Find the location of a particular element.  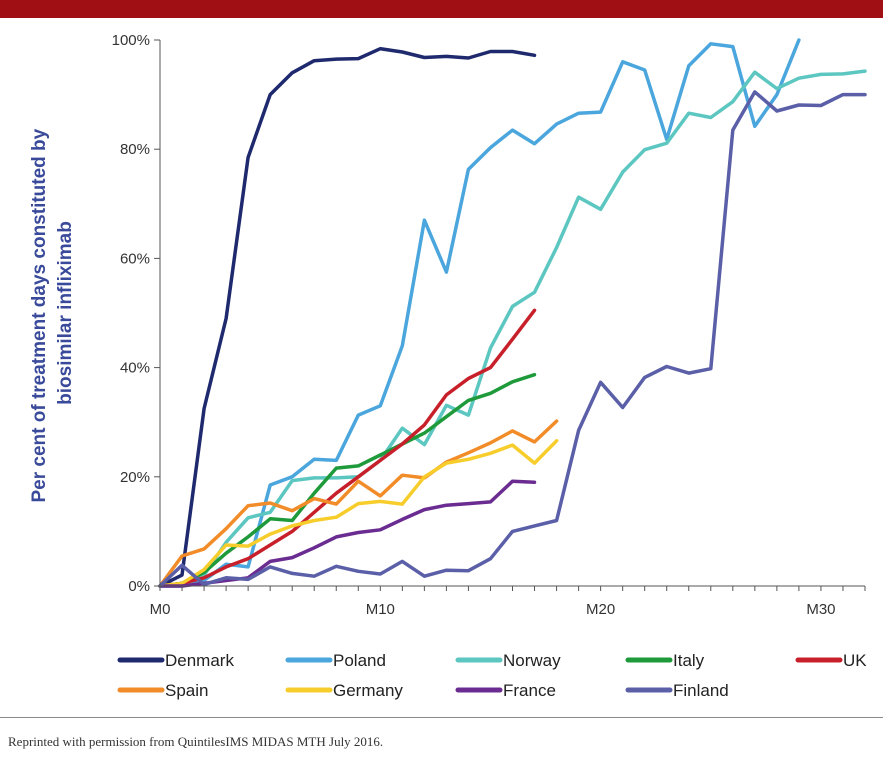

legend-label: Poland is located at coordinates (359, 660).